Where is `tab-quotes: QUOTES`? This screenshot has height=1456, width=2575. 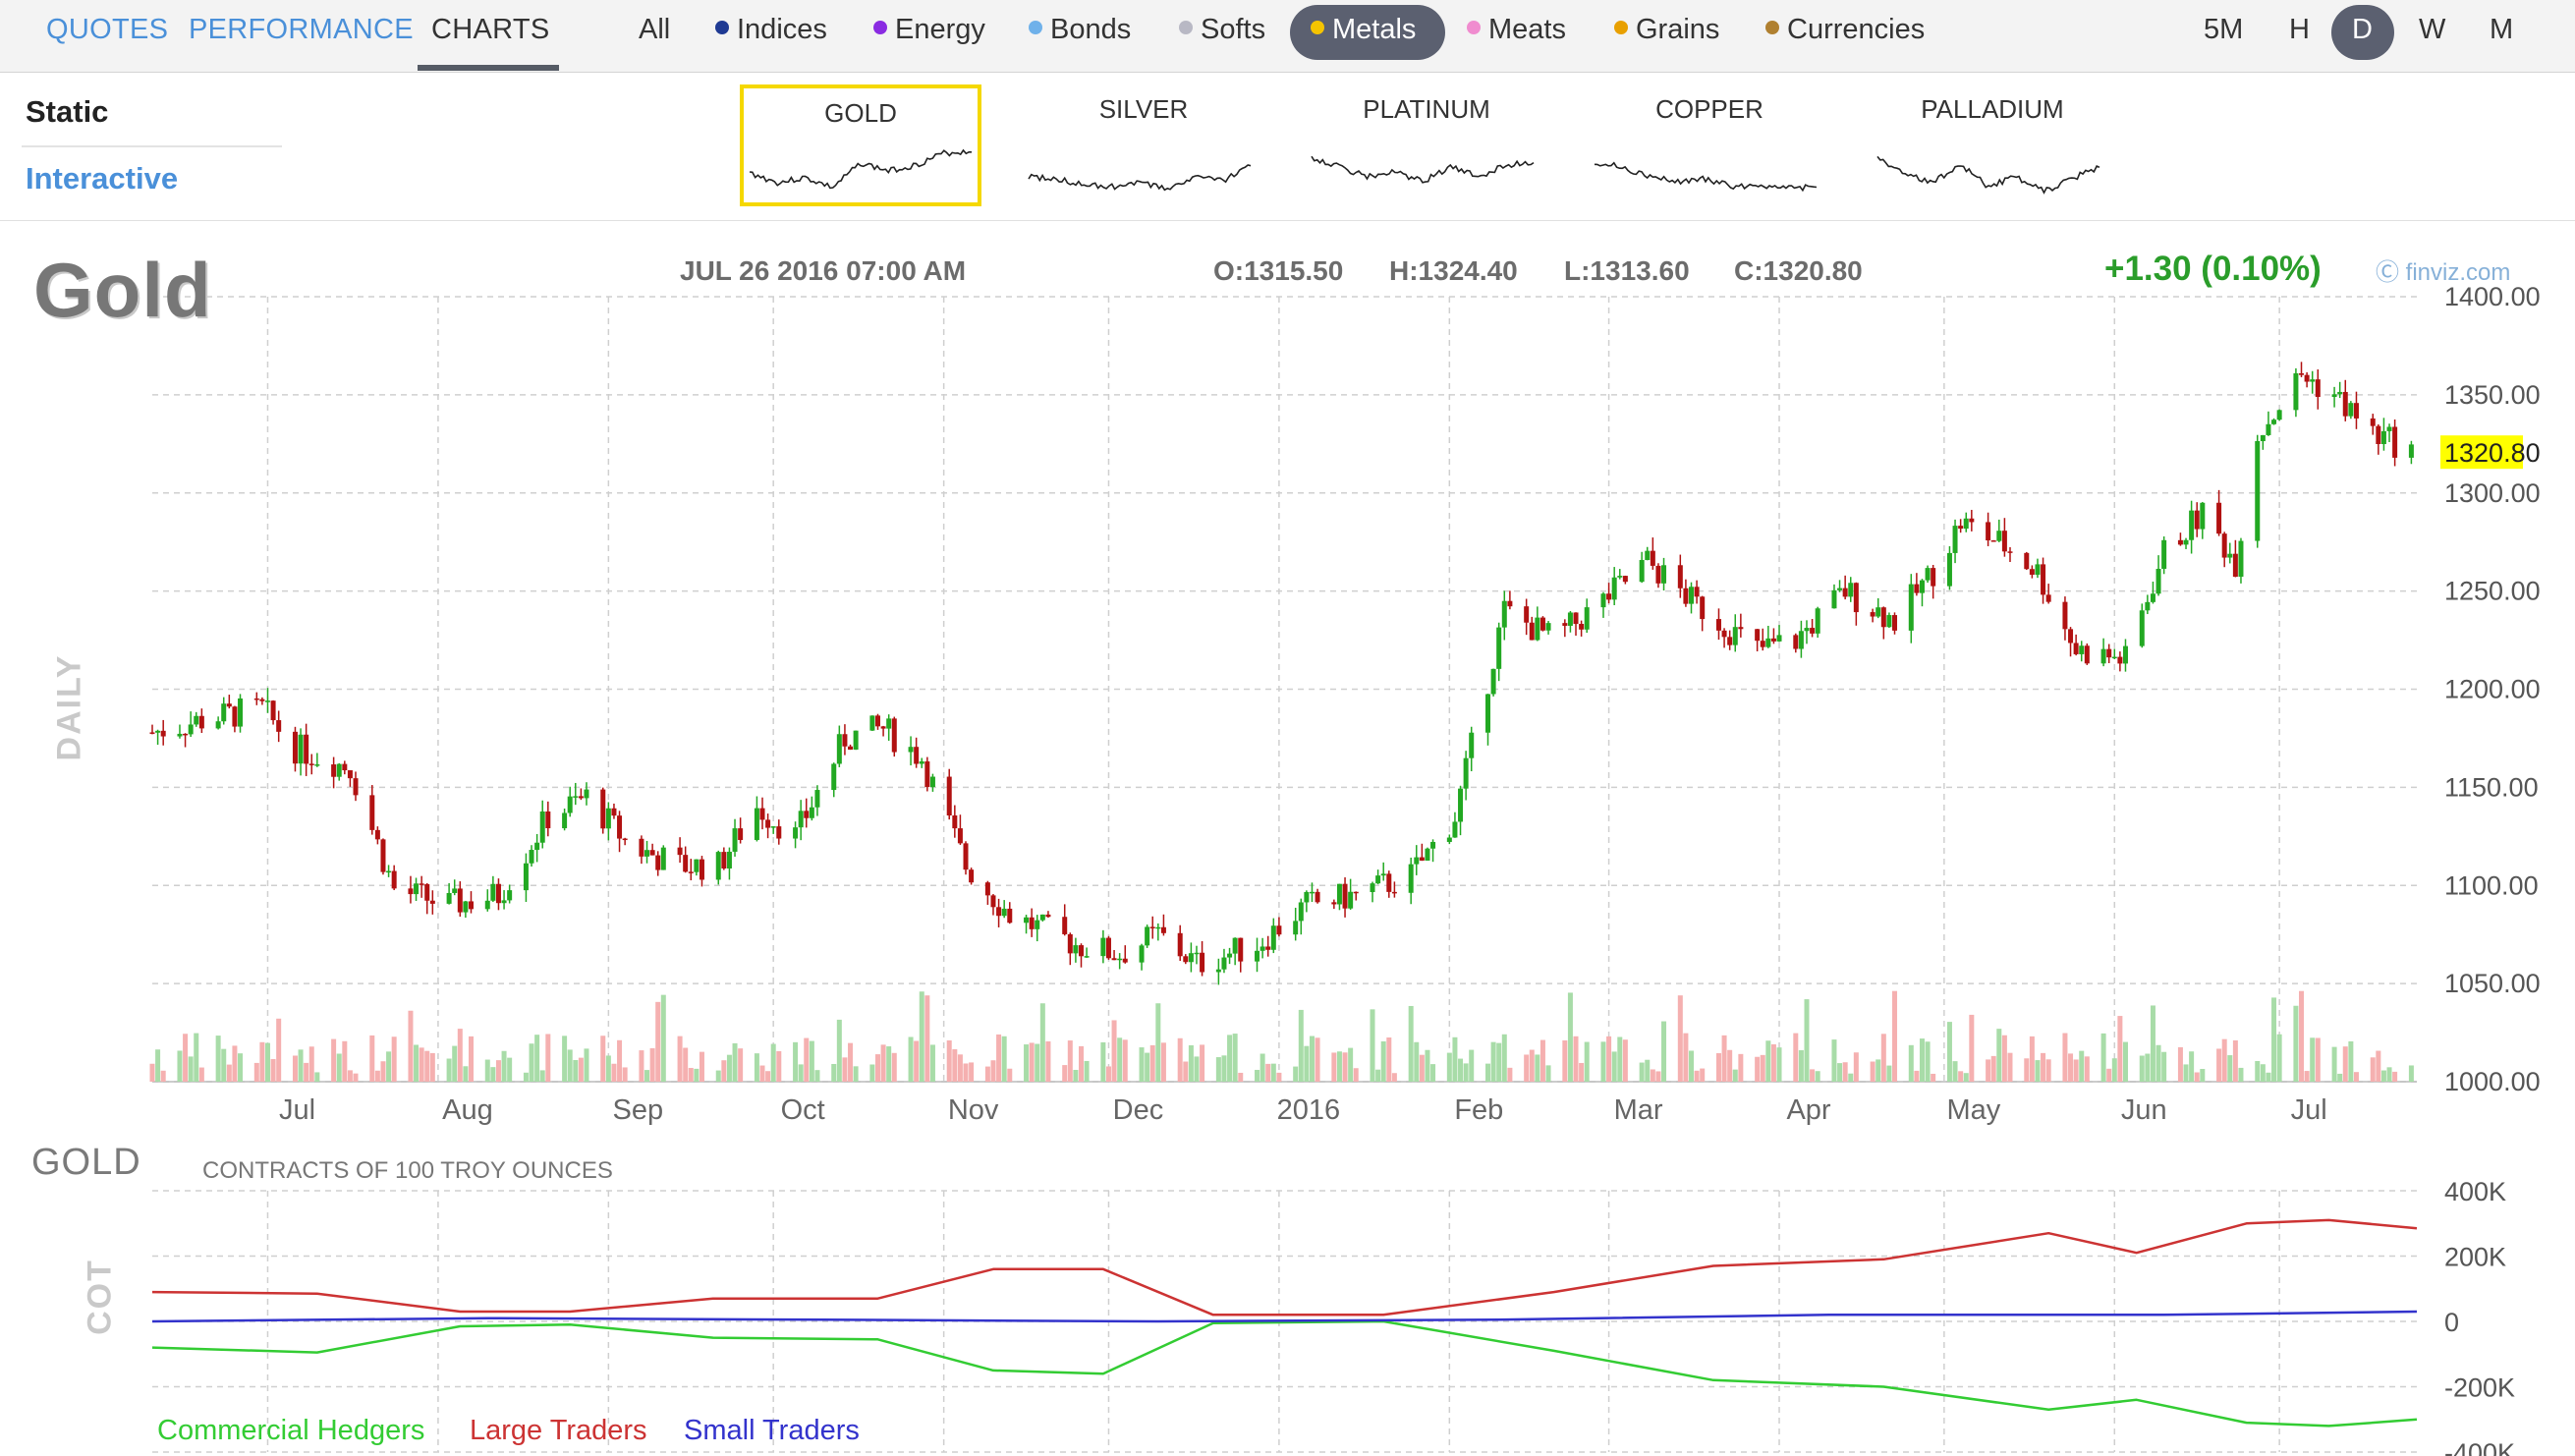 tab-quotes: QUOTES is located at coordinates (107, 29).